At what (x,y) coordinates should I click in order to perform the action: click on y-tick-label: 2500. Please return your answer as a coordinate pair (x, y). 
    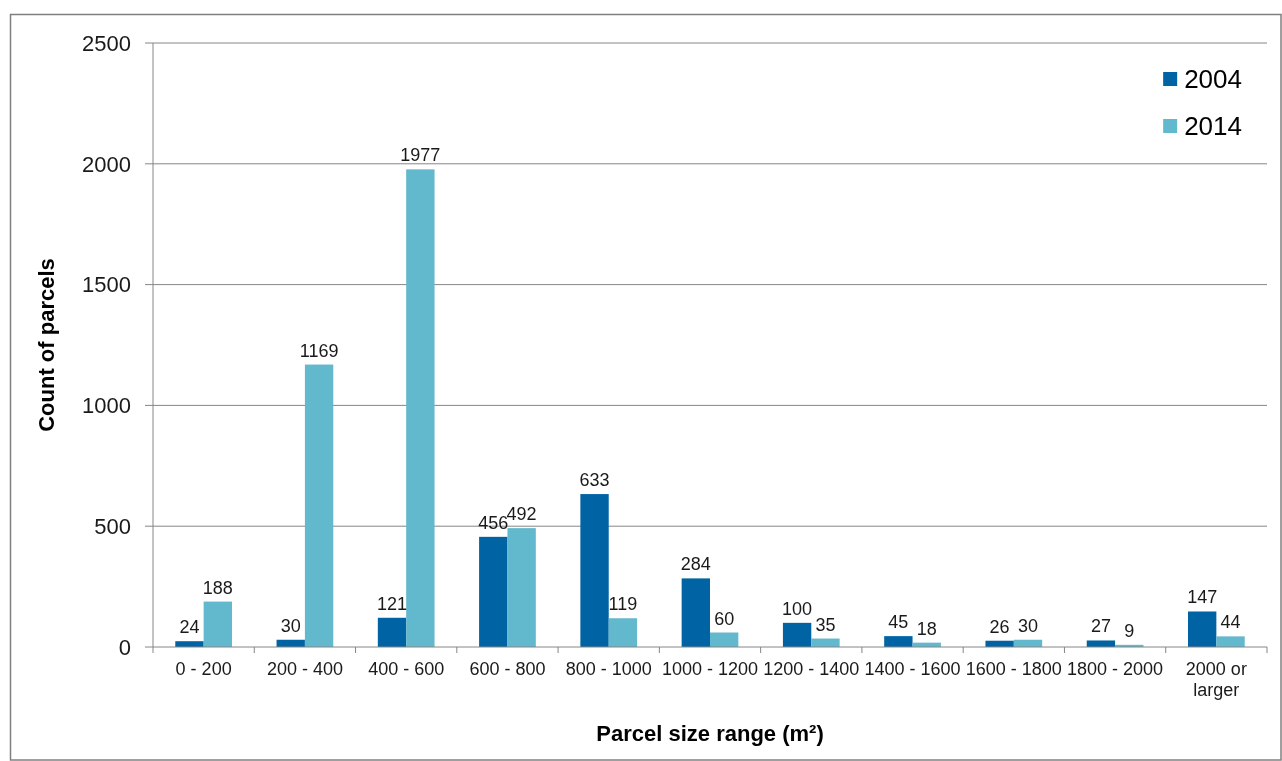
    Looking at the image, I should click on (106, 43).